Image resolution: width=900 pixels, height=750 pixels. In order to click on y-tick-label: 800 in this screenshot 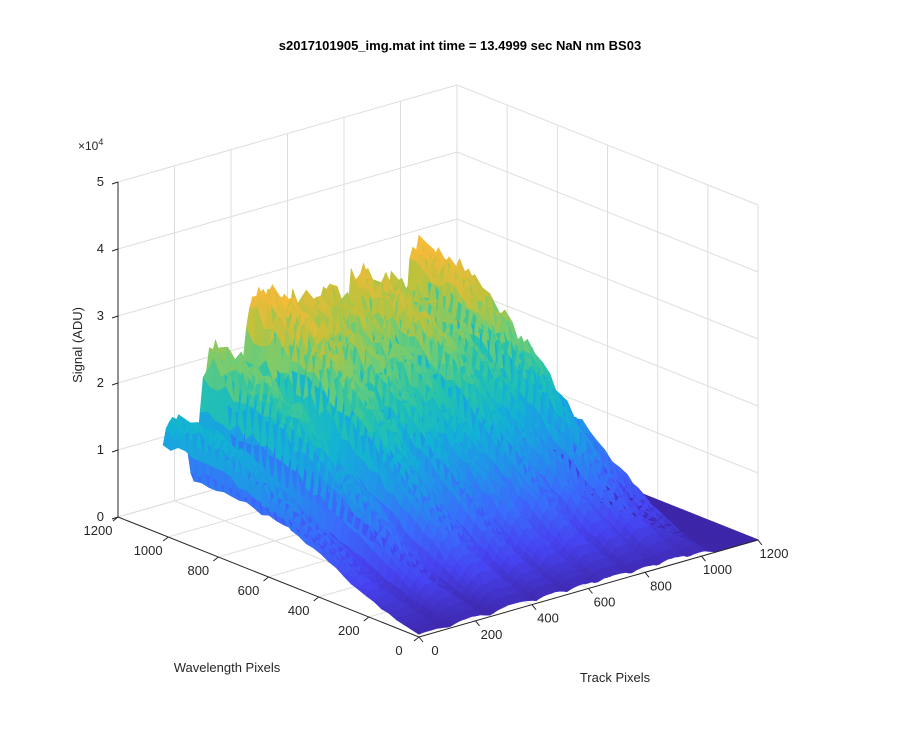, I will do `click(198, 570)`.